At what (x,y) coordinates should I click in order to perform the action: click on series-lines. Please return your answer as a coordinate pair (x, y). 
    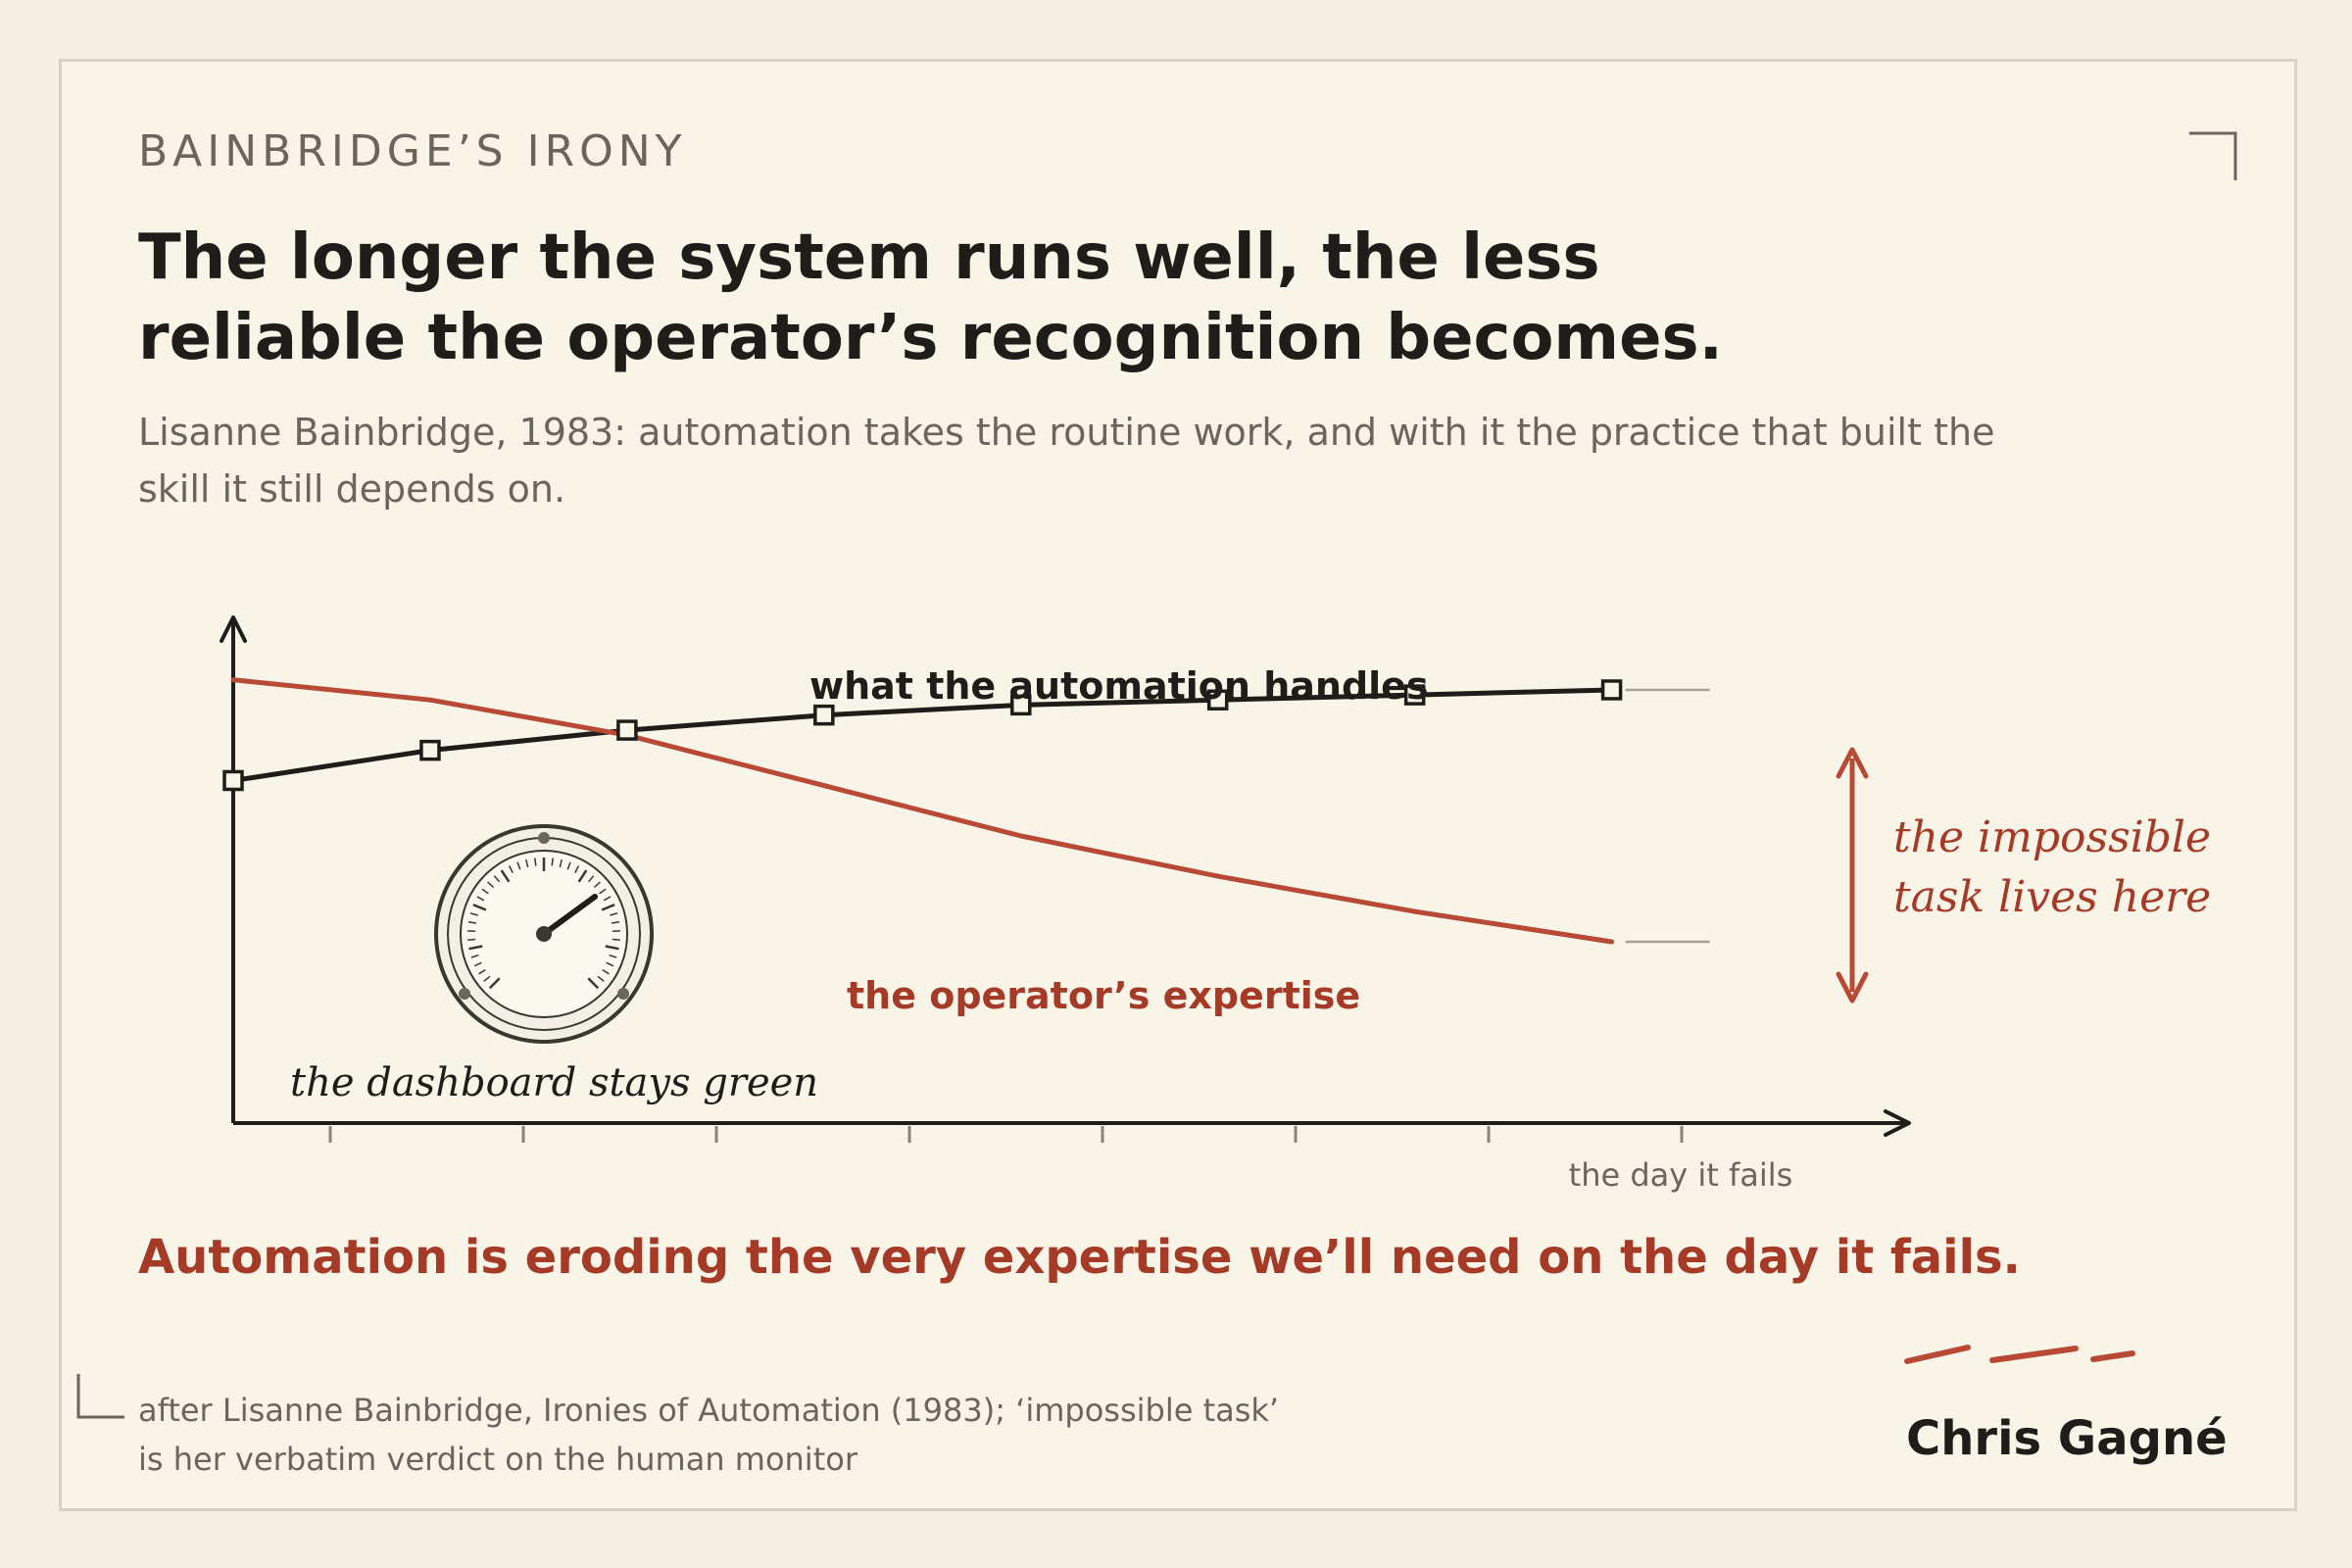
    Looking at the image, I should click on (922, 811).